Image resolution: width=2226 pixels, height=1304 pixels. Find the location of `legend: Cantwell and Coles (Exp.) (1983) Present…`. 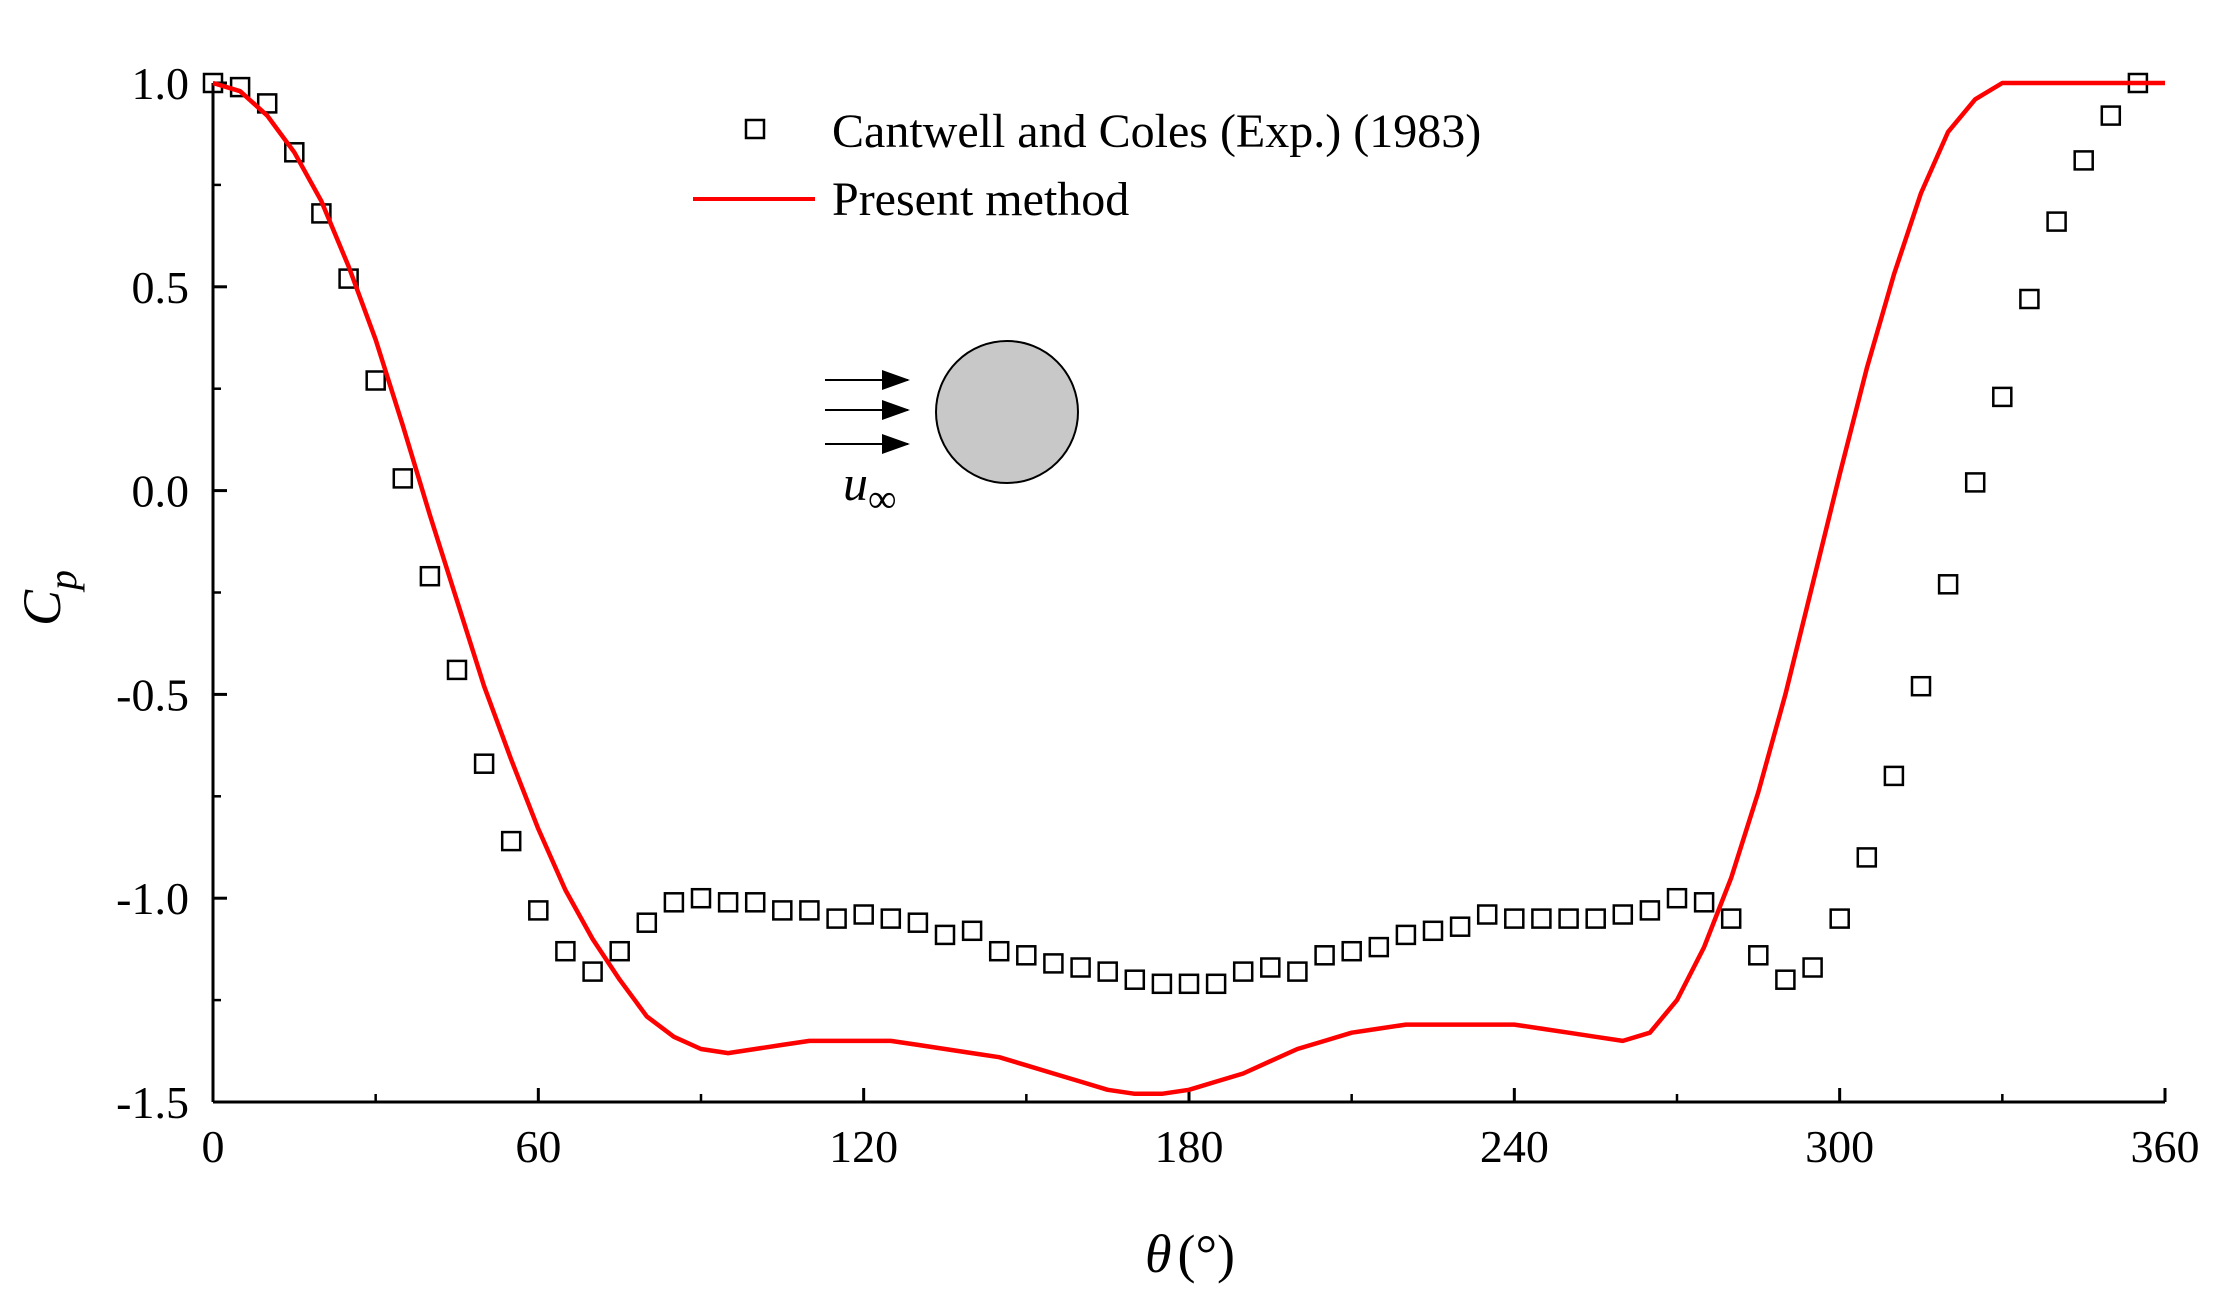

legend: Cantwell and Coles (Exp.) (1983) Present… is located at coordinates (1087, 165).